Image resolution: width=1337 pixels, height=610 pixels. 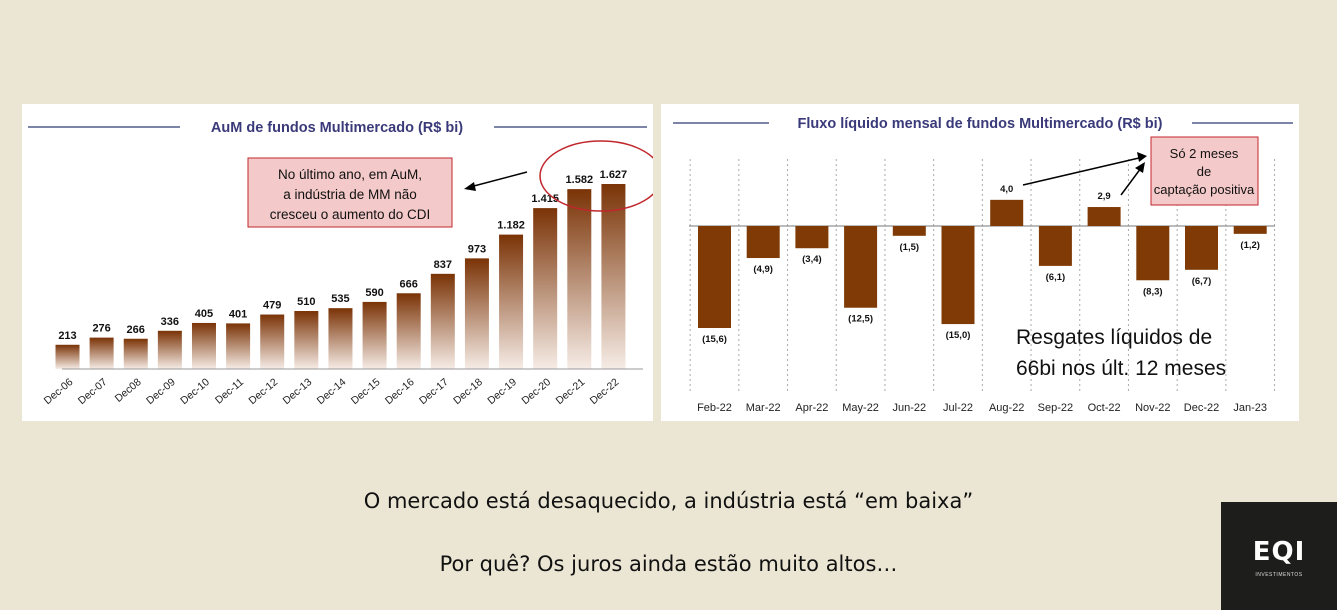 What do you see at coordinates (263, 391) in the screenshot?
I see `aum-tick-label: Dec-12` at bounding box center [263, 391].